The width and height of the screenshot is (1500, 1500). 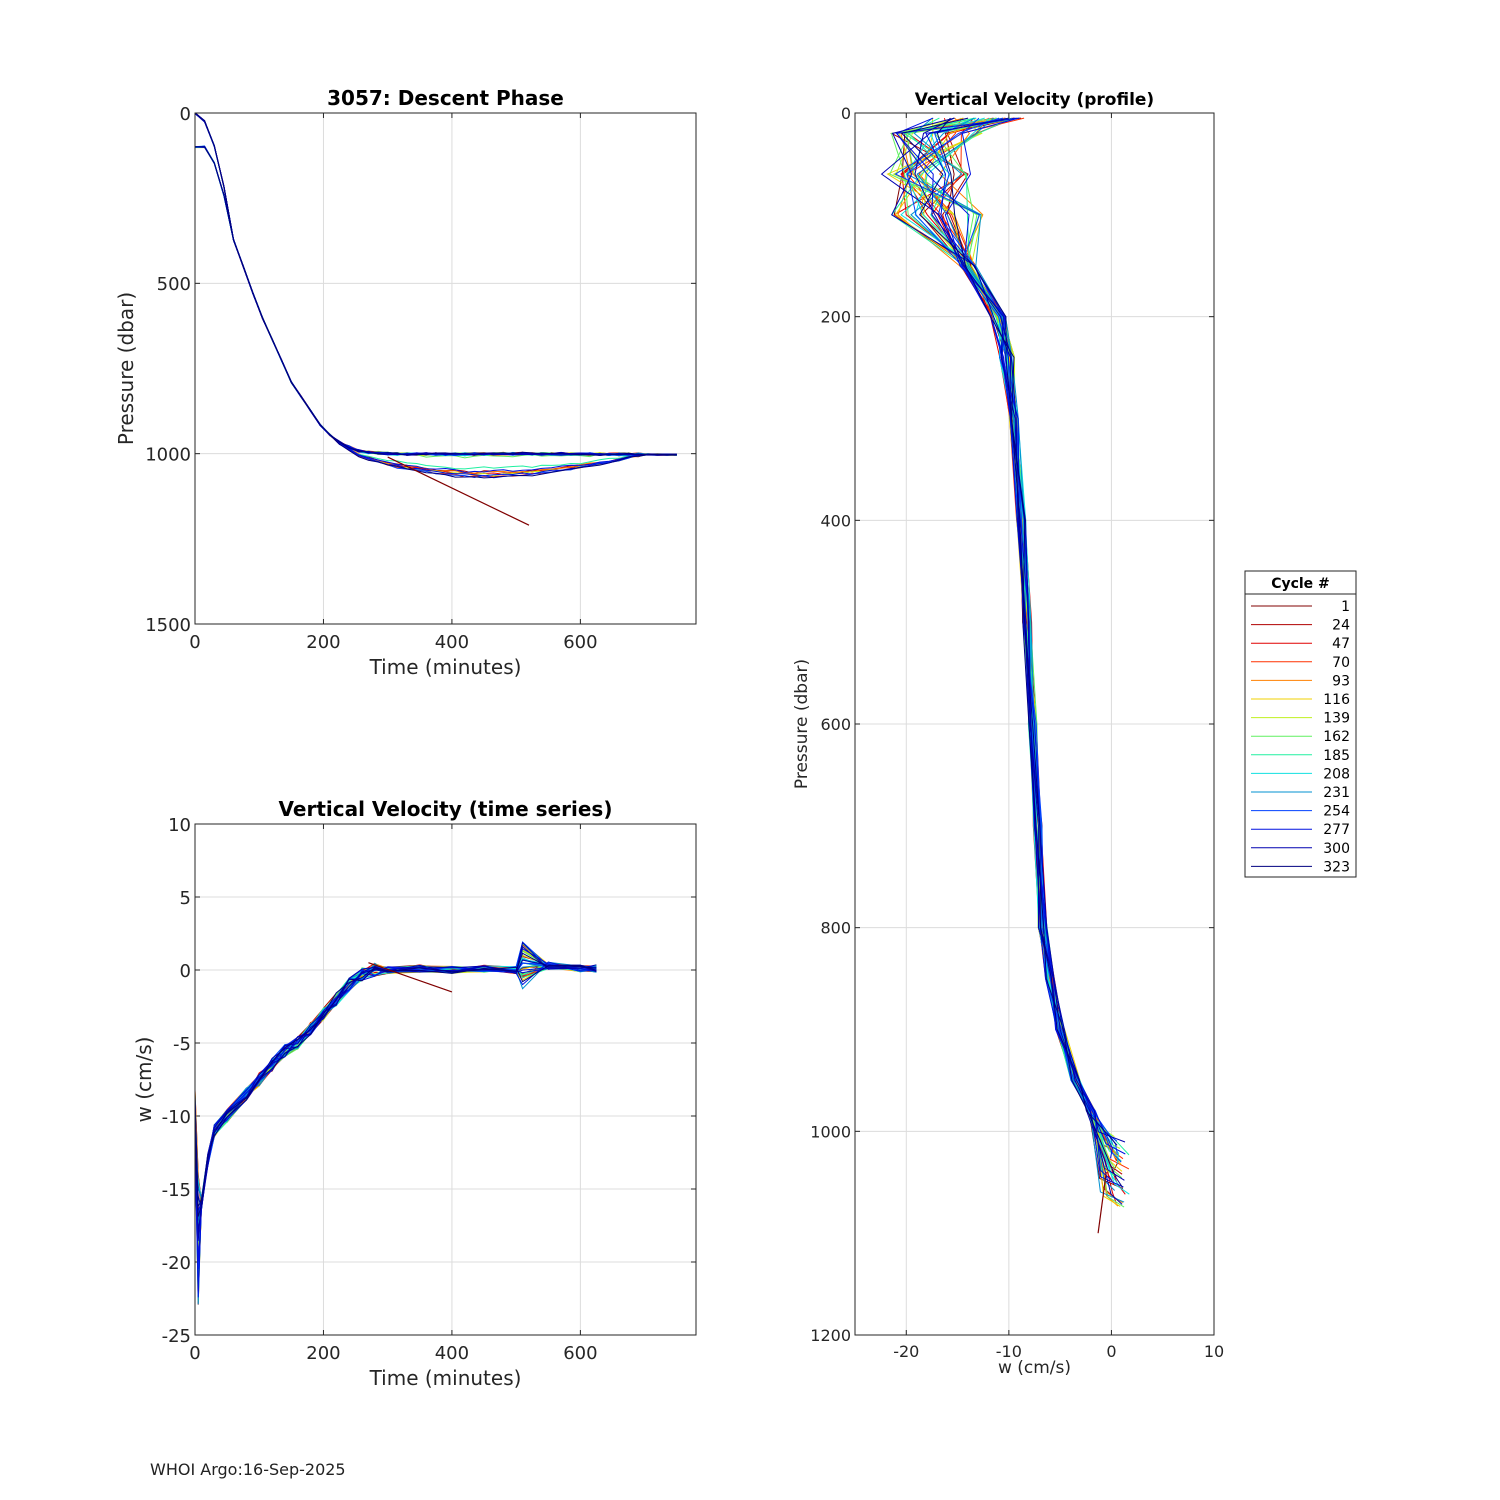 I want to click on y-tick-label: 600, so click(x=835, y=724).